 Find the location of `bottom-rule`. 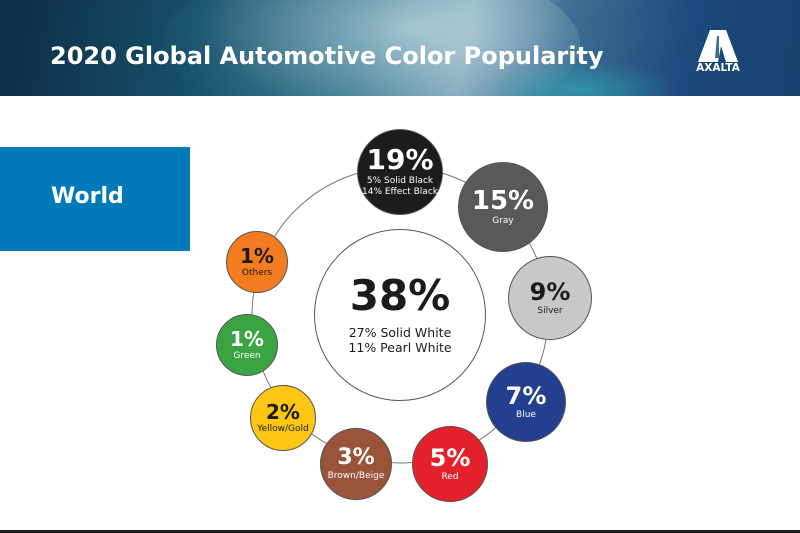

bottom-rule is located at coordinates (400, 531).